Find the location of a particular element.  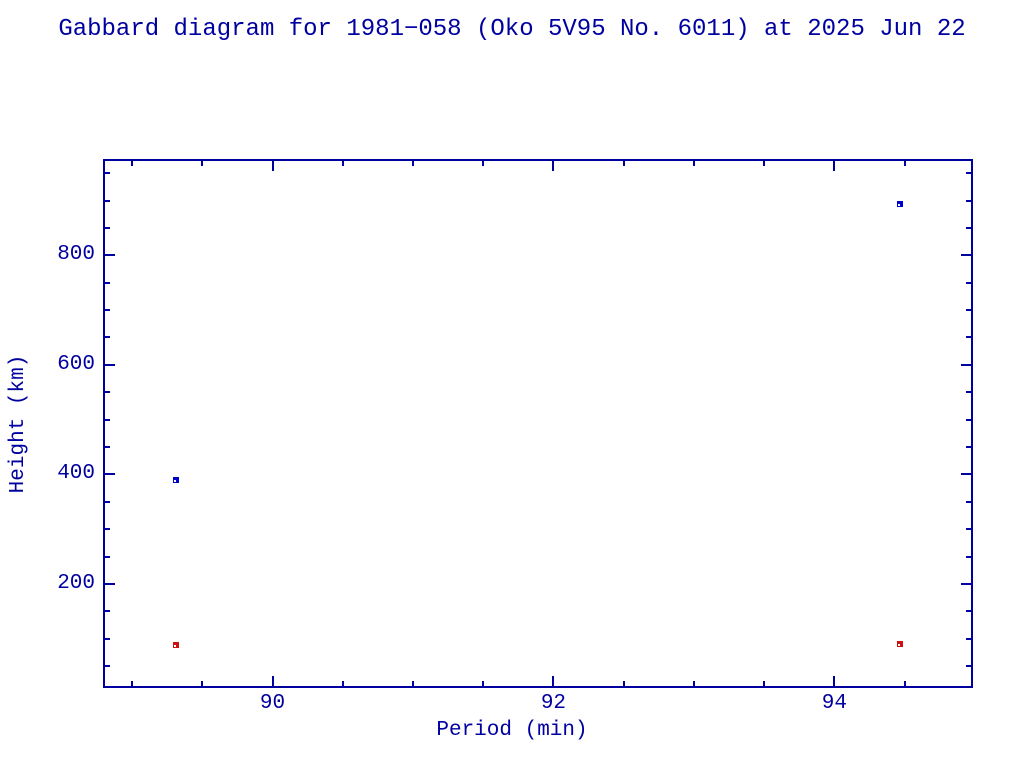

y-tick-label: 600 is located at coordinates (76, 364).